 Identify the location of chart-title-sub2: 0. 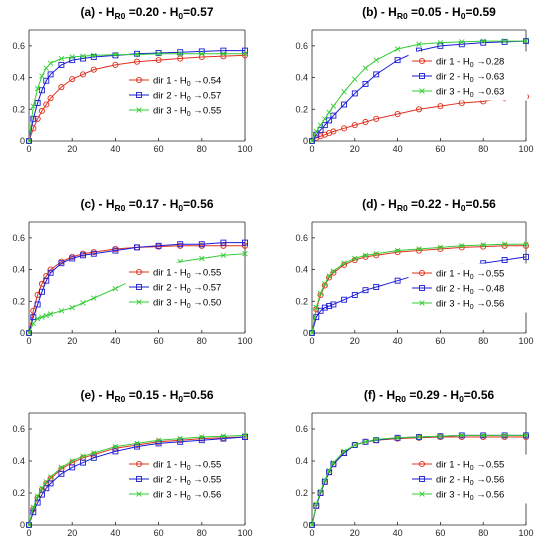
(180, 16).